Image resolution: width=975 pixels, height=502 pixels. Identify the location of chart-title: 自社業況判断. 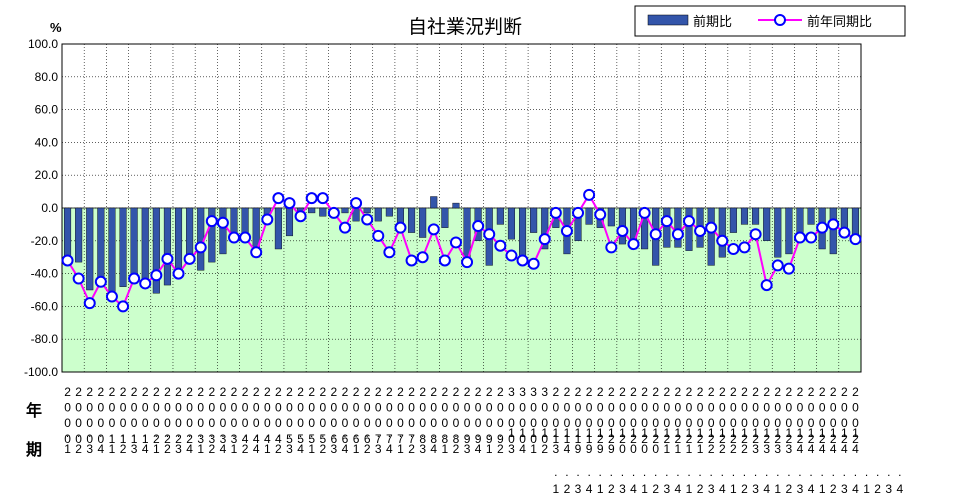
(465, 27).